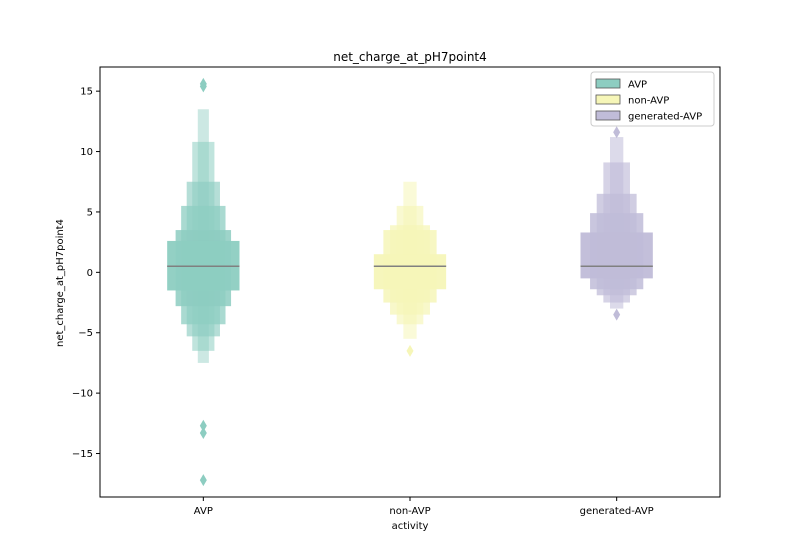 This screenshot has height=560, width=800. What do you see at coordinates (82, 394) in the screenshot?
I see `y-tick-label: −10` at bounding box center [82, 394].